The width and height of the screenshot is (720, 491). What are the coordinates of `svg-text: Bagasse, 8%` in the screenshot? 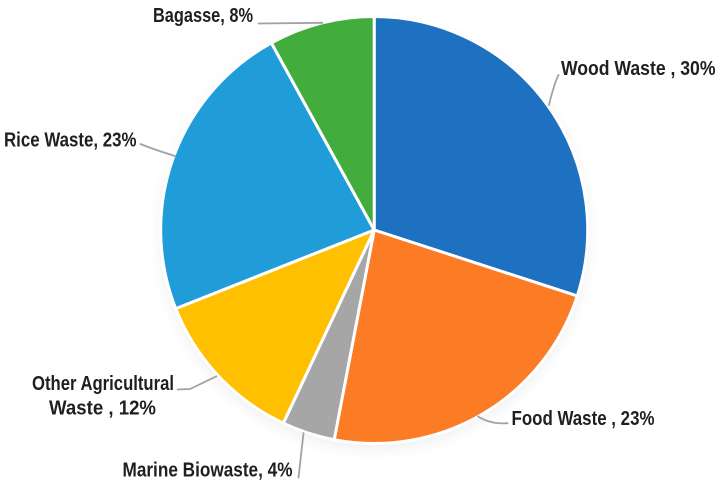 It's located at (203, 16).